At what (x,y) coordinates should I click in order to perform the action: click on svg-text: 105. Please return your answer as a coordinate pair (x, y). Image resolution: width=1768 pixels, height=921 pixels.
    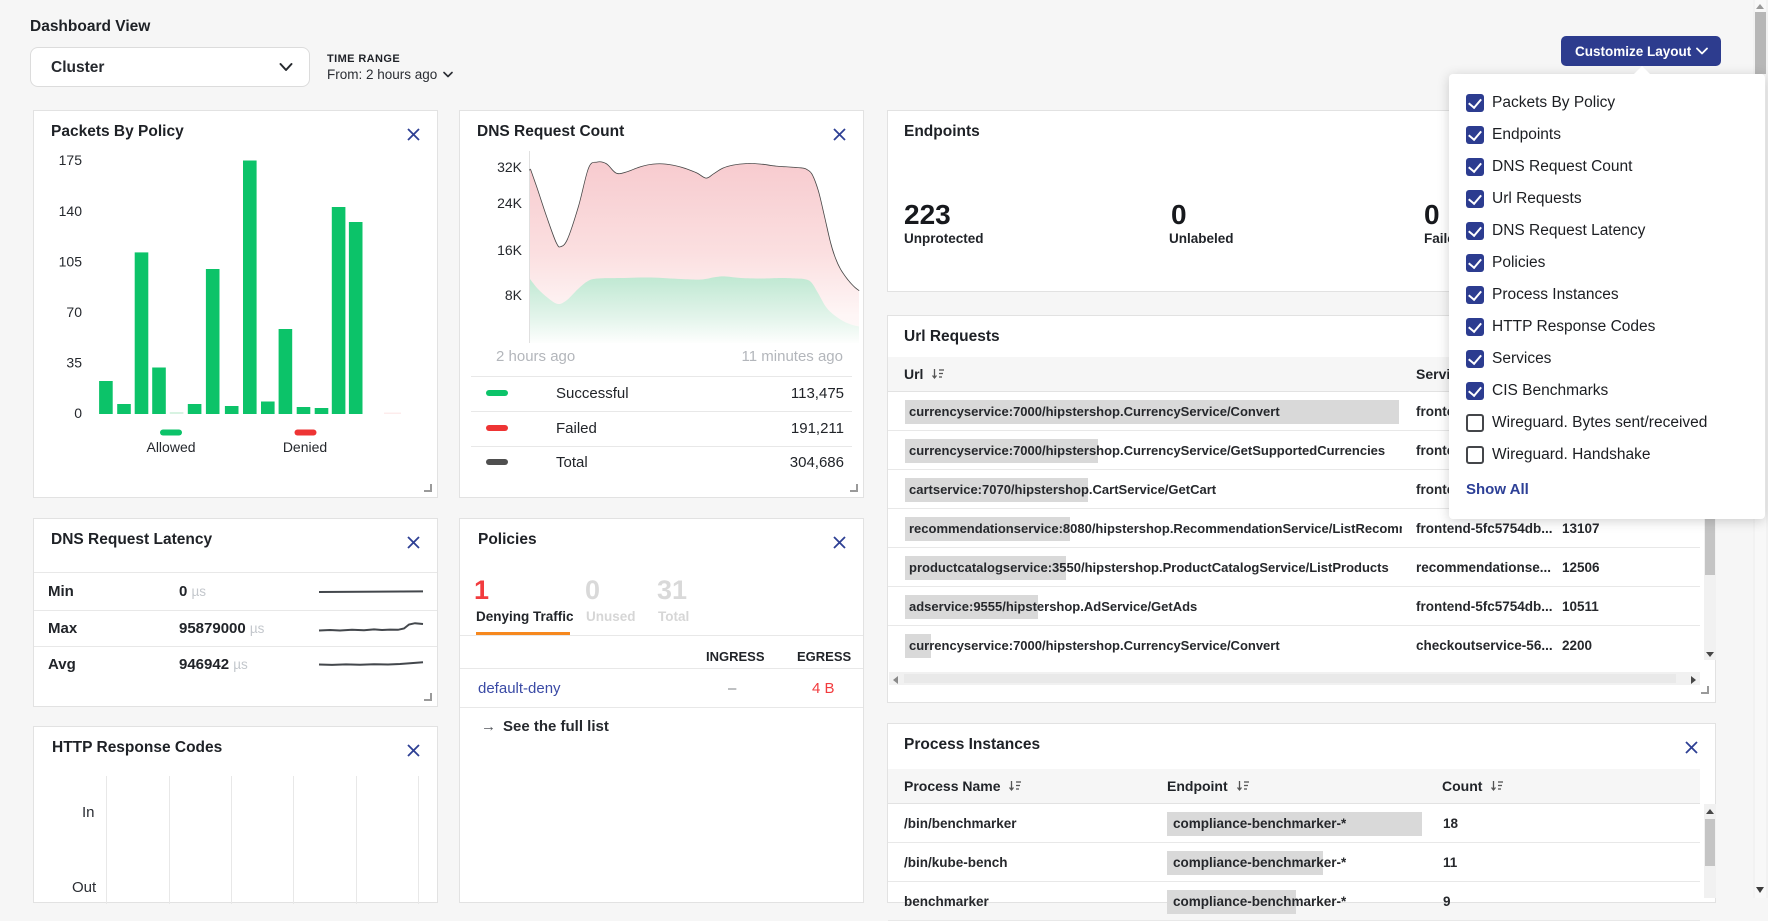
    Looking at the image, I should click on (71, 262).